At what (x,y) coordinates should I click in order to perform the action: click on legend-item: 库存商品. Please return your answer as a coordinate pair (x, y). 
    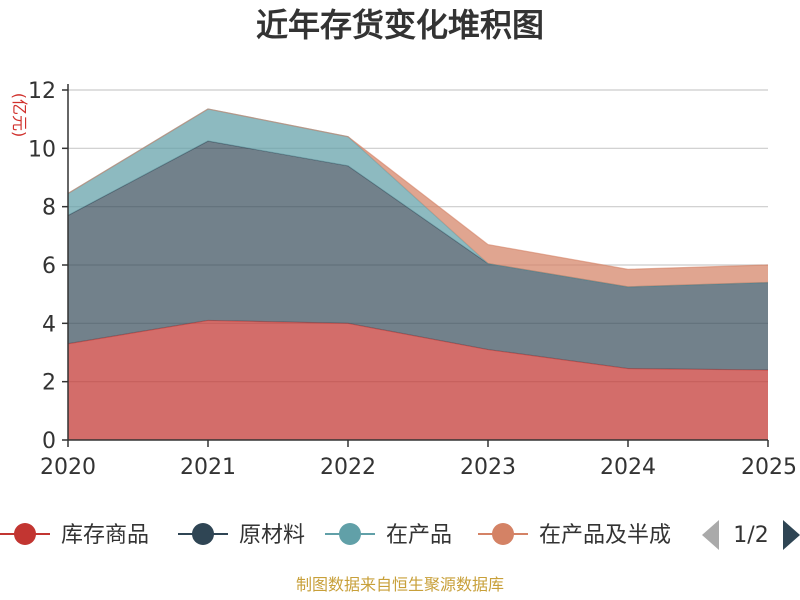
    Looking at the image, I should click on (74, 535).